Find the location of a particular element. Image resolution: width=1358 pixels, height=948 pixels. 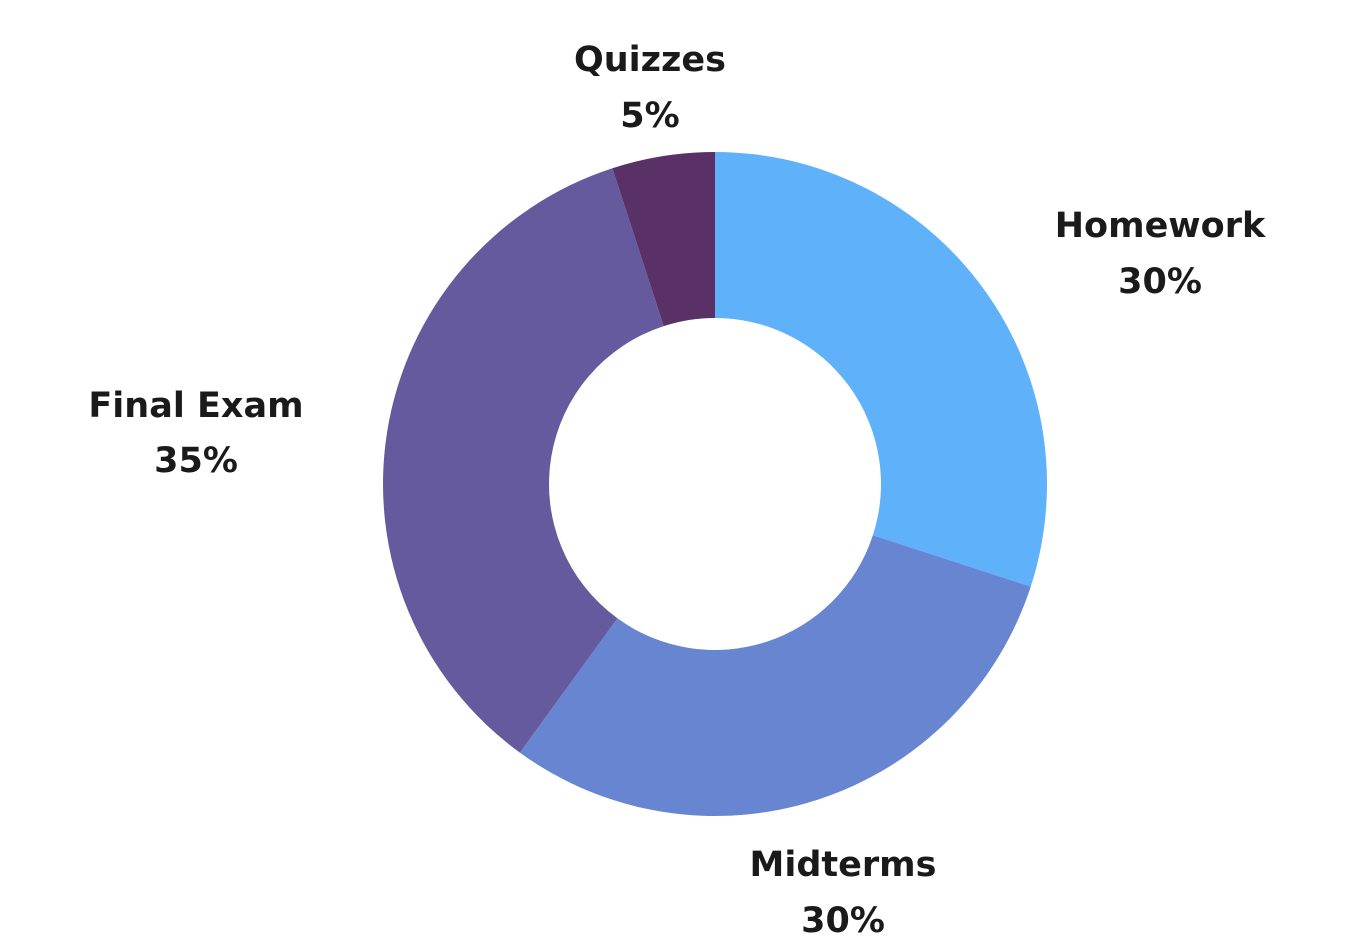

slice-label-final-exam: Final Exam is located at coordinates (195, 406).